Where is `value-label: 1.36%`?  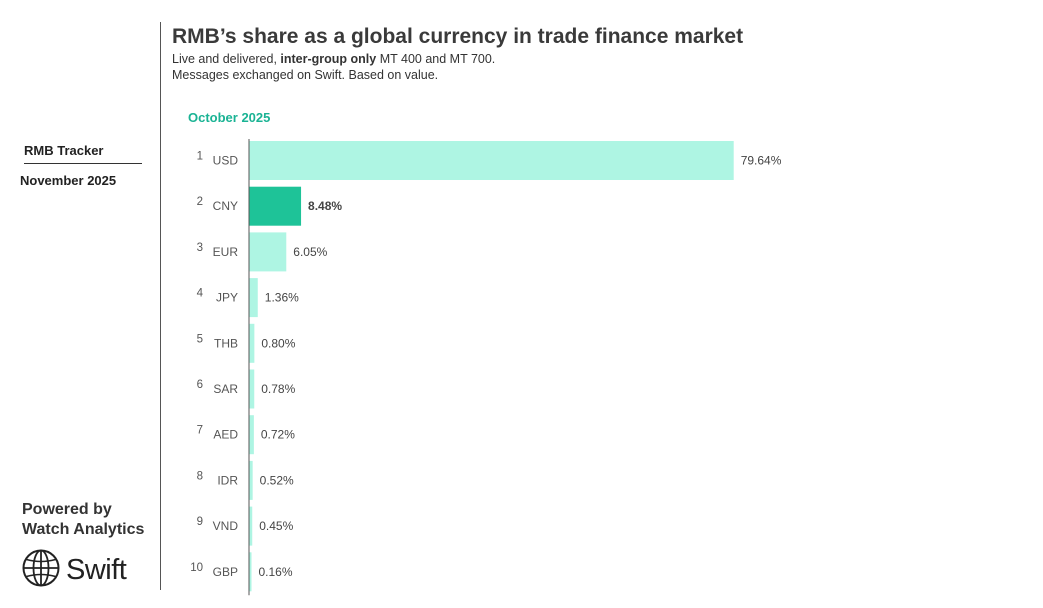 value-label: 1.36% is located at coordinates (282, 298).